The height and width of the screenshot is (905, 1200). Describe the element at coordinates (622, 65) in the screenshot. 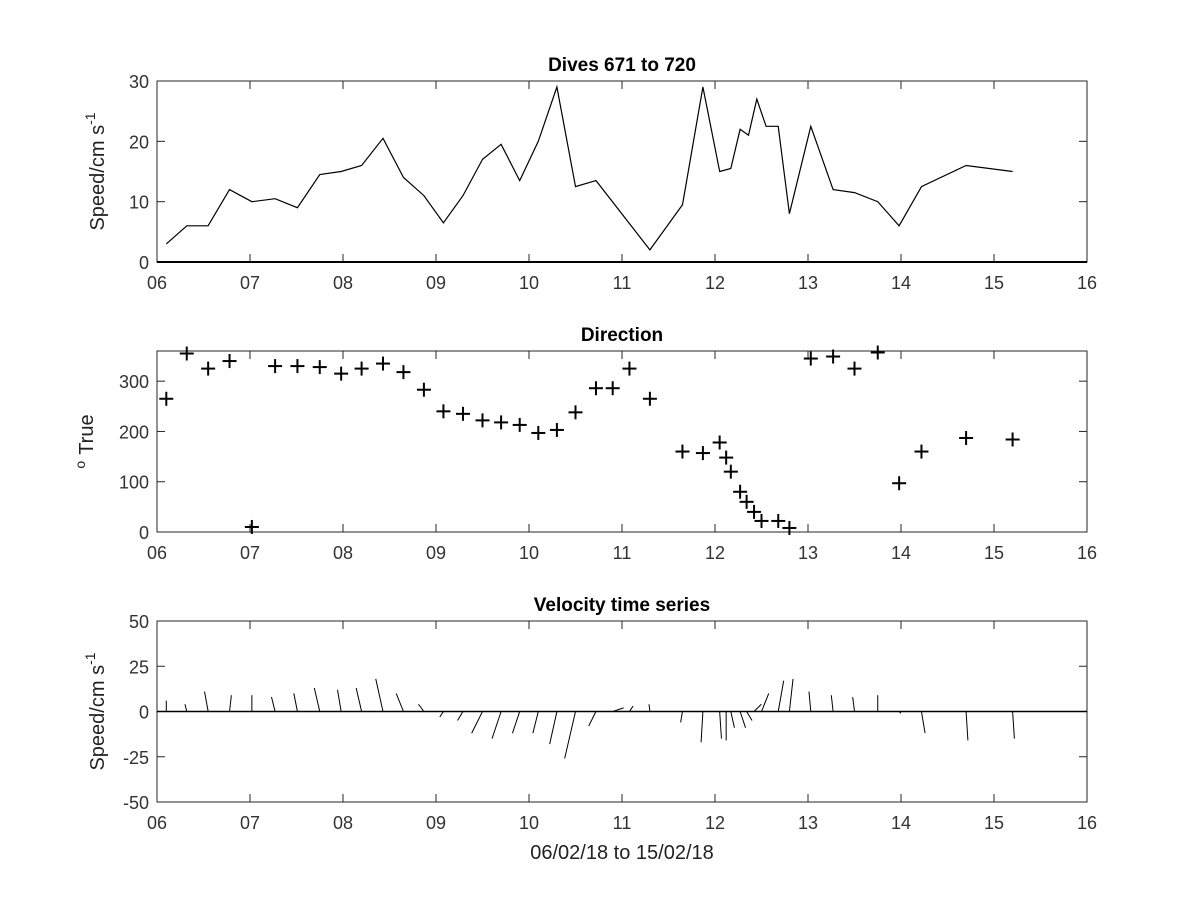

I see `chart-title: Dives 671 to 720` at that location.